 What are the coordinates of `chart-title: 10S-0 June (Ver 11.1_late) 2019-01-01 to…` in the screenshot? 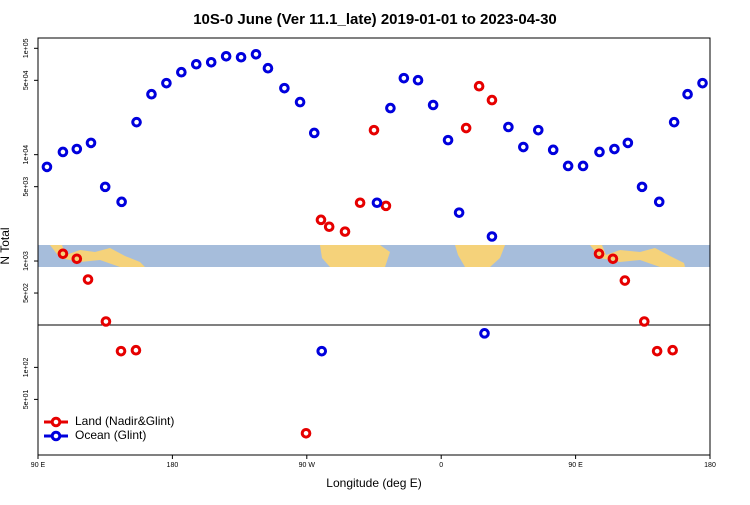 It's located at (375, 19).